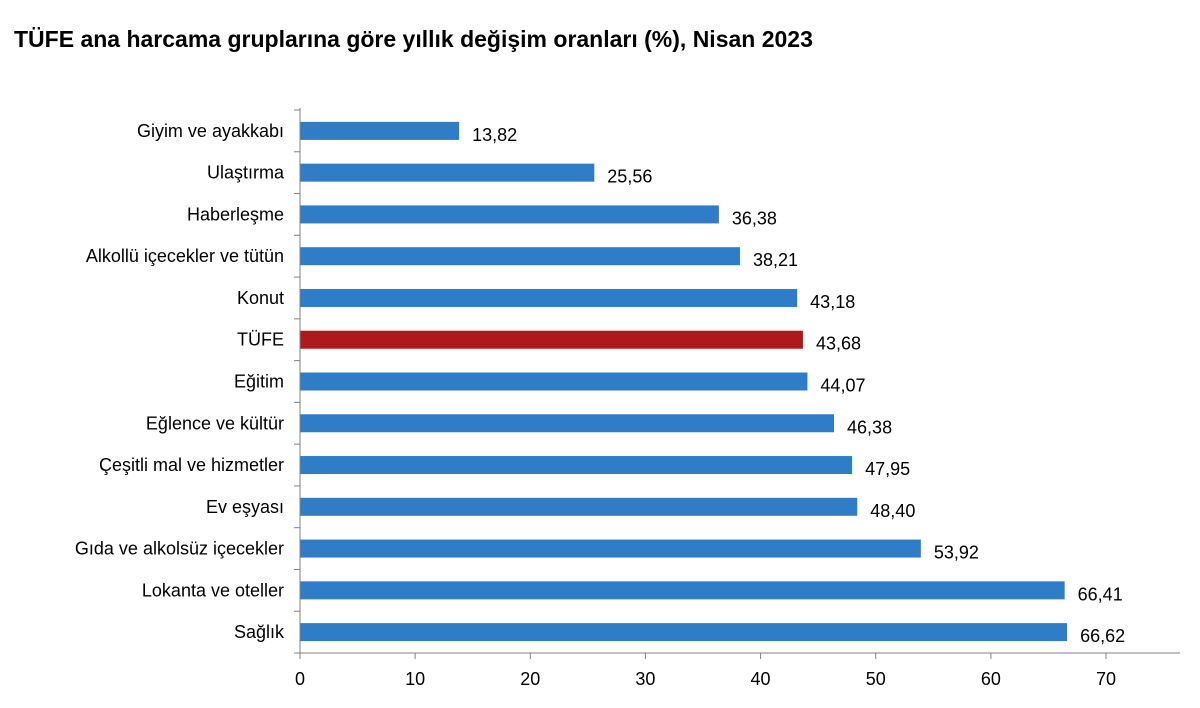 The height and width of the screenshot is (708, 1200). What do you see at coordinates (191, 465) in the screenshot?
I see `category-label: Çeşitli mal ve hizmetler` at bounding box center [191, 465].